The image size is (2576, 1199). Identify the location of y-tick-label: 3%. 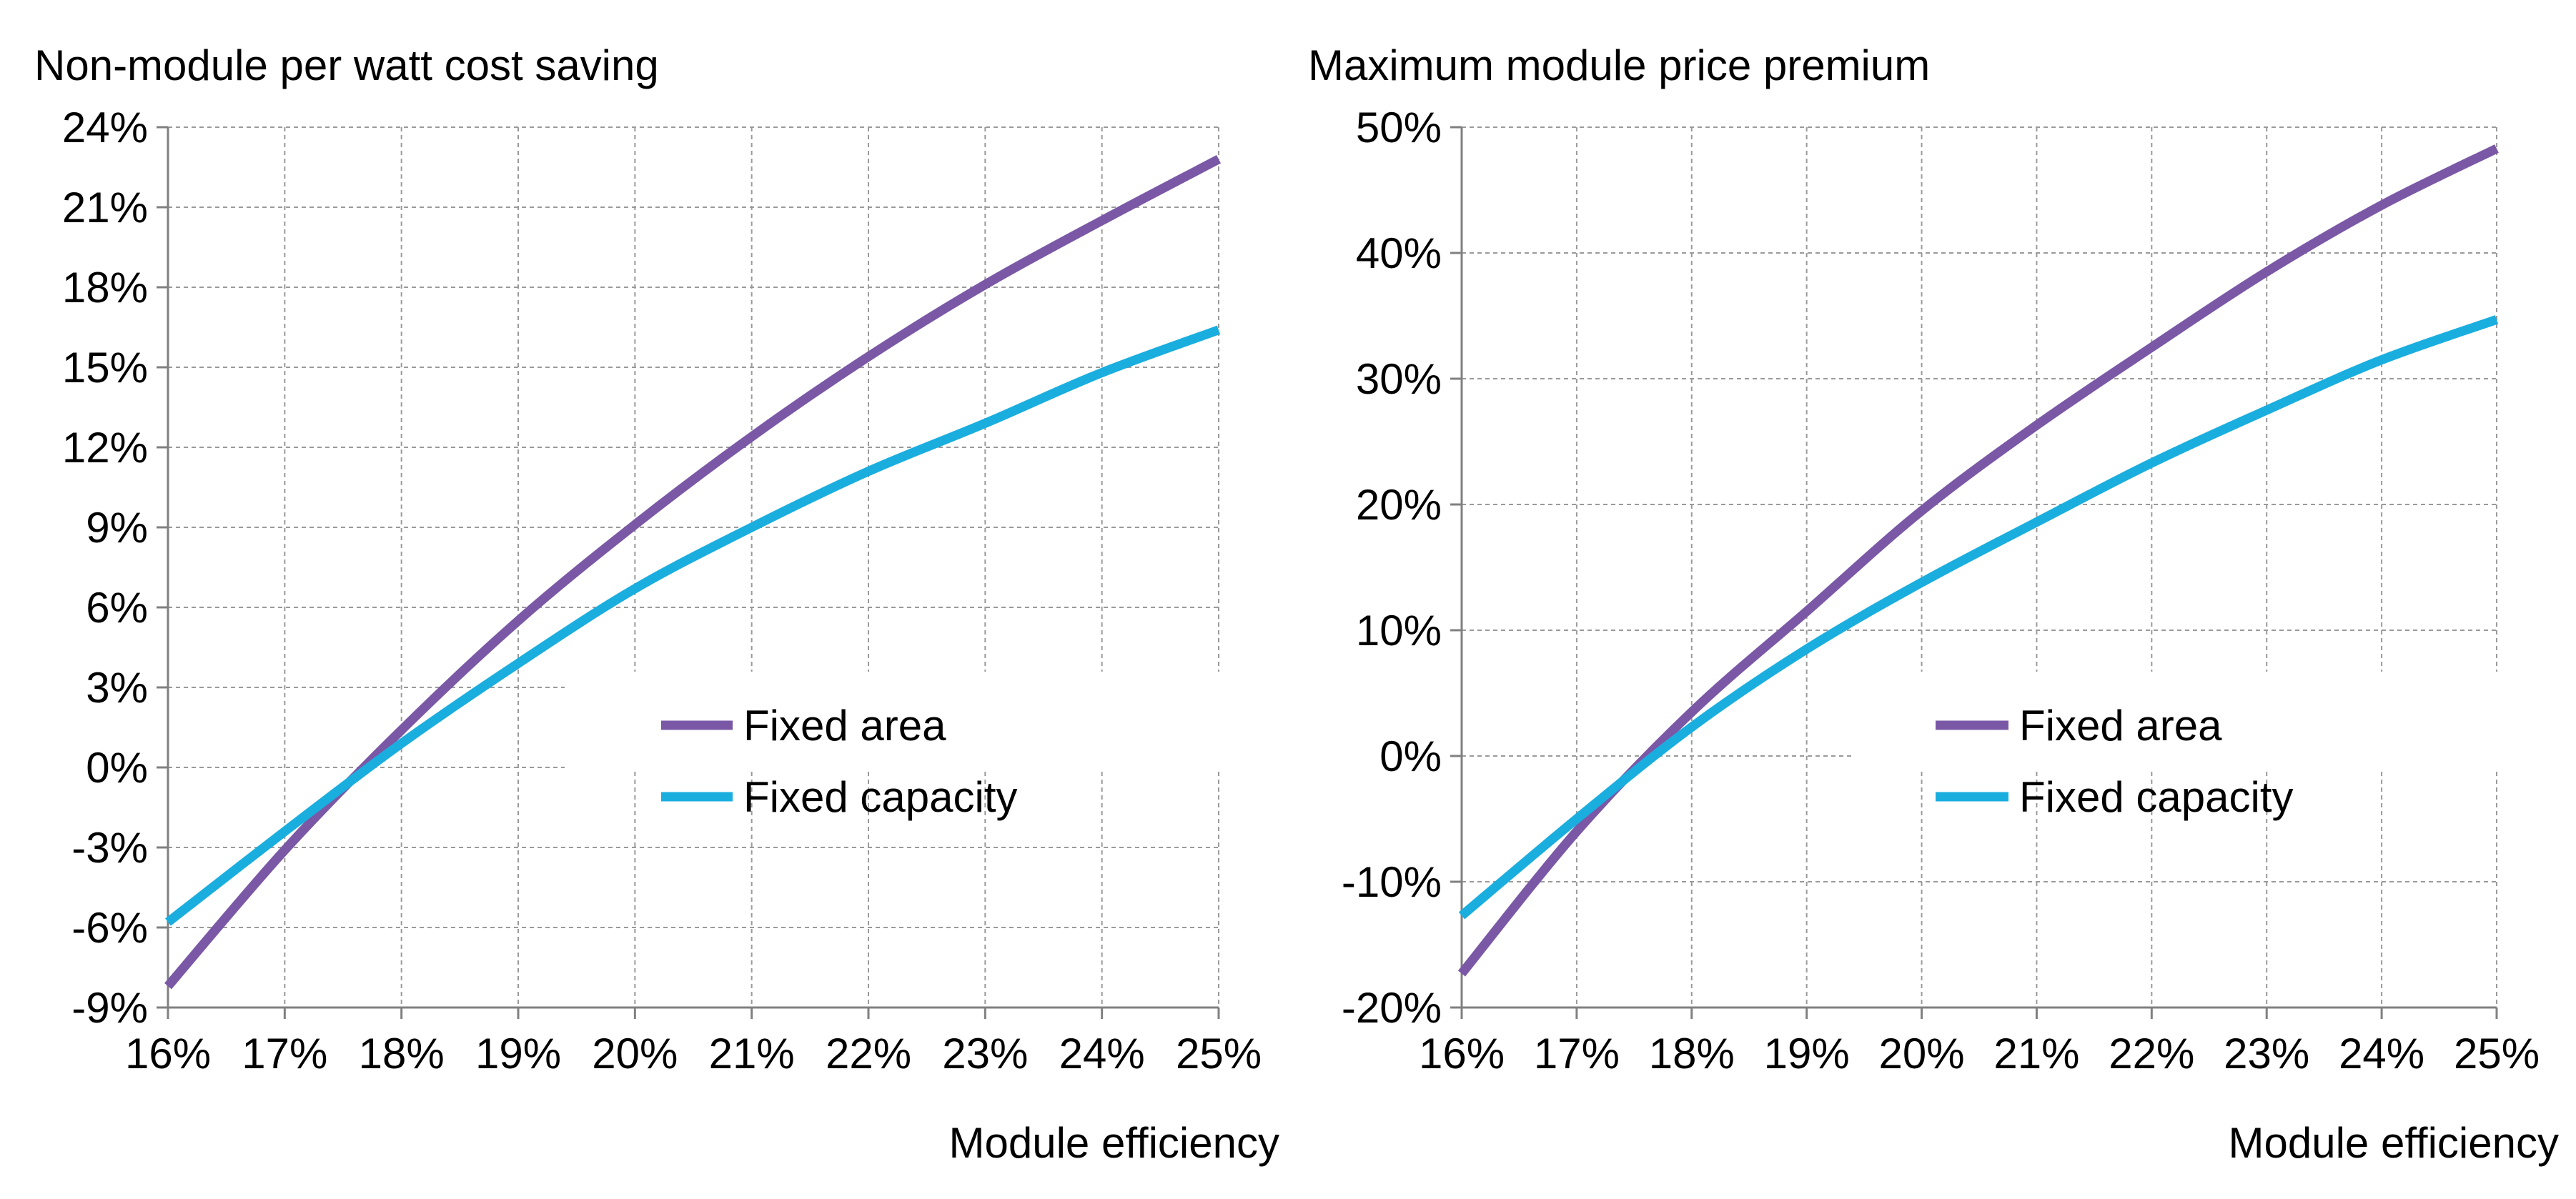
(117, 688).